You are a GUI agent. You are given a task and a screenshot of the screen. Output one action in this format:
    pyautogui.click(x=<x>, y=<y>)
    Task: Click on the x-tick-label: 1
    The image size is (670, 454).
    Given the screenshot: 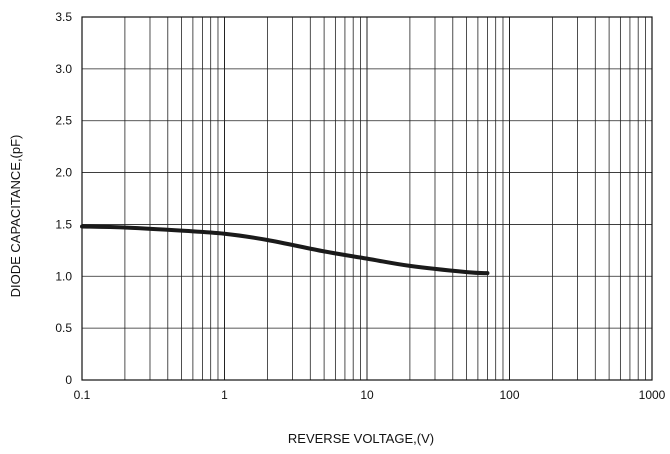 What is the action you would take?
    pyautogui.click(x=224, y=395)
    